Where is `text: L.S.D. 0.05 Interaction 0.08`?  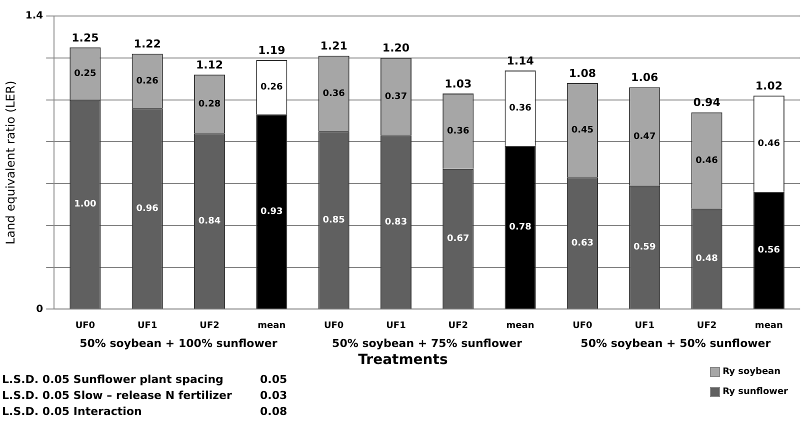
text: L.S.D. 0.05 Interaction 0.08 is located at coordinates (145, 411).